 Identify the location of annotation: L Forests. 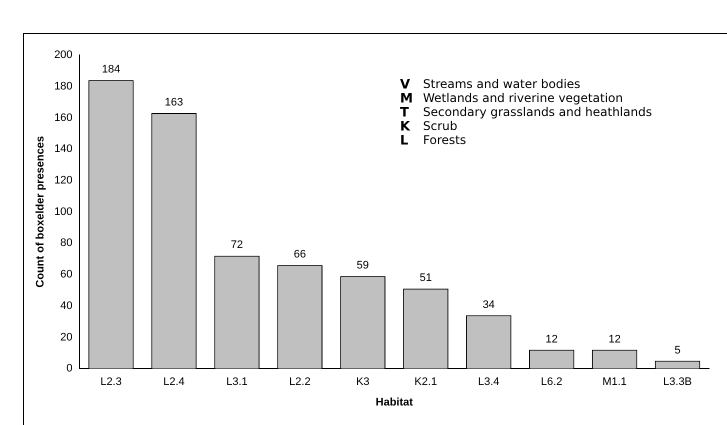
(433, 140).